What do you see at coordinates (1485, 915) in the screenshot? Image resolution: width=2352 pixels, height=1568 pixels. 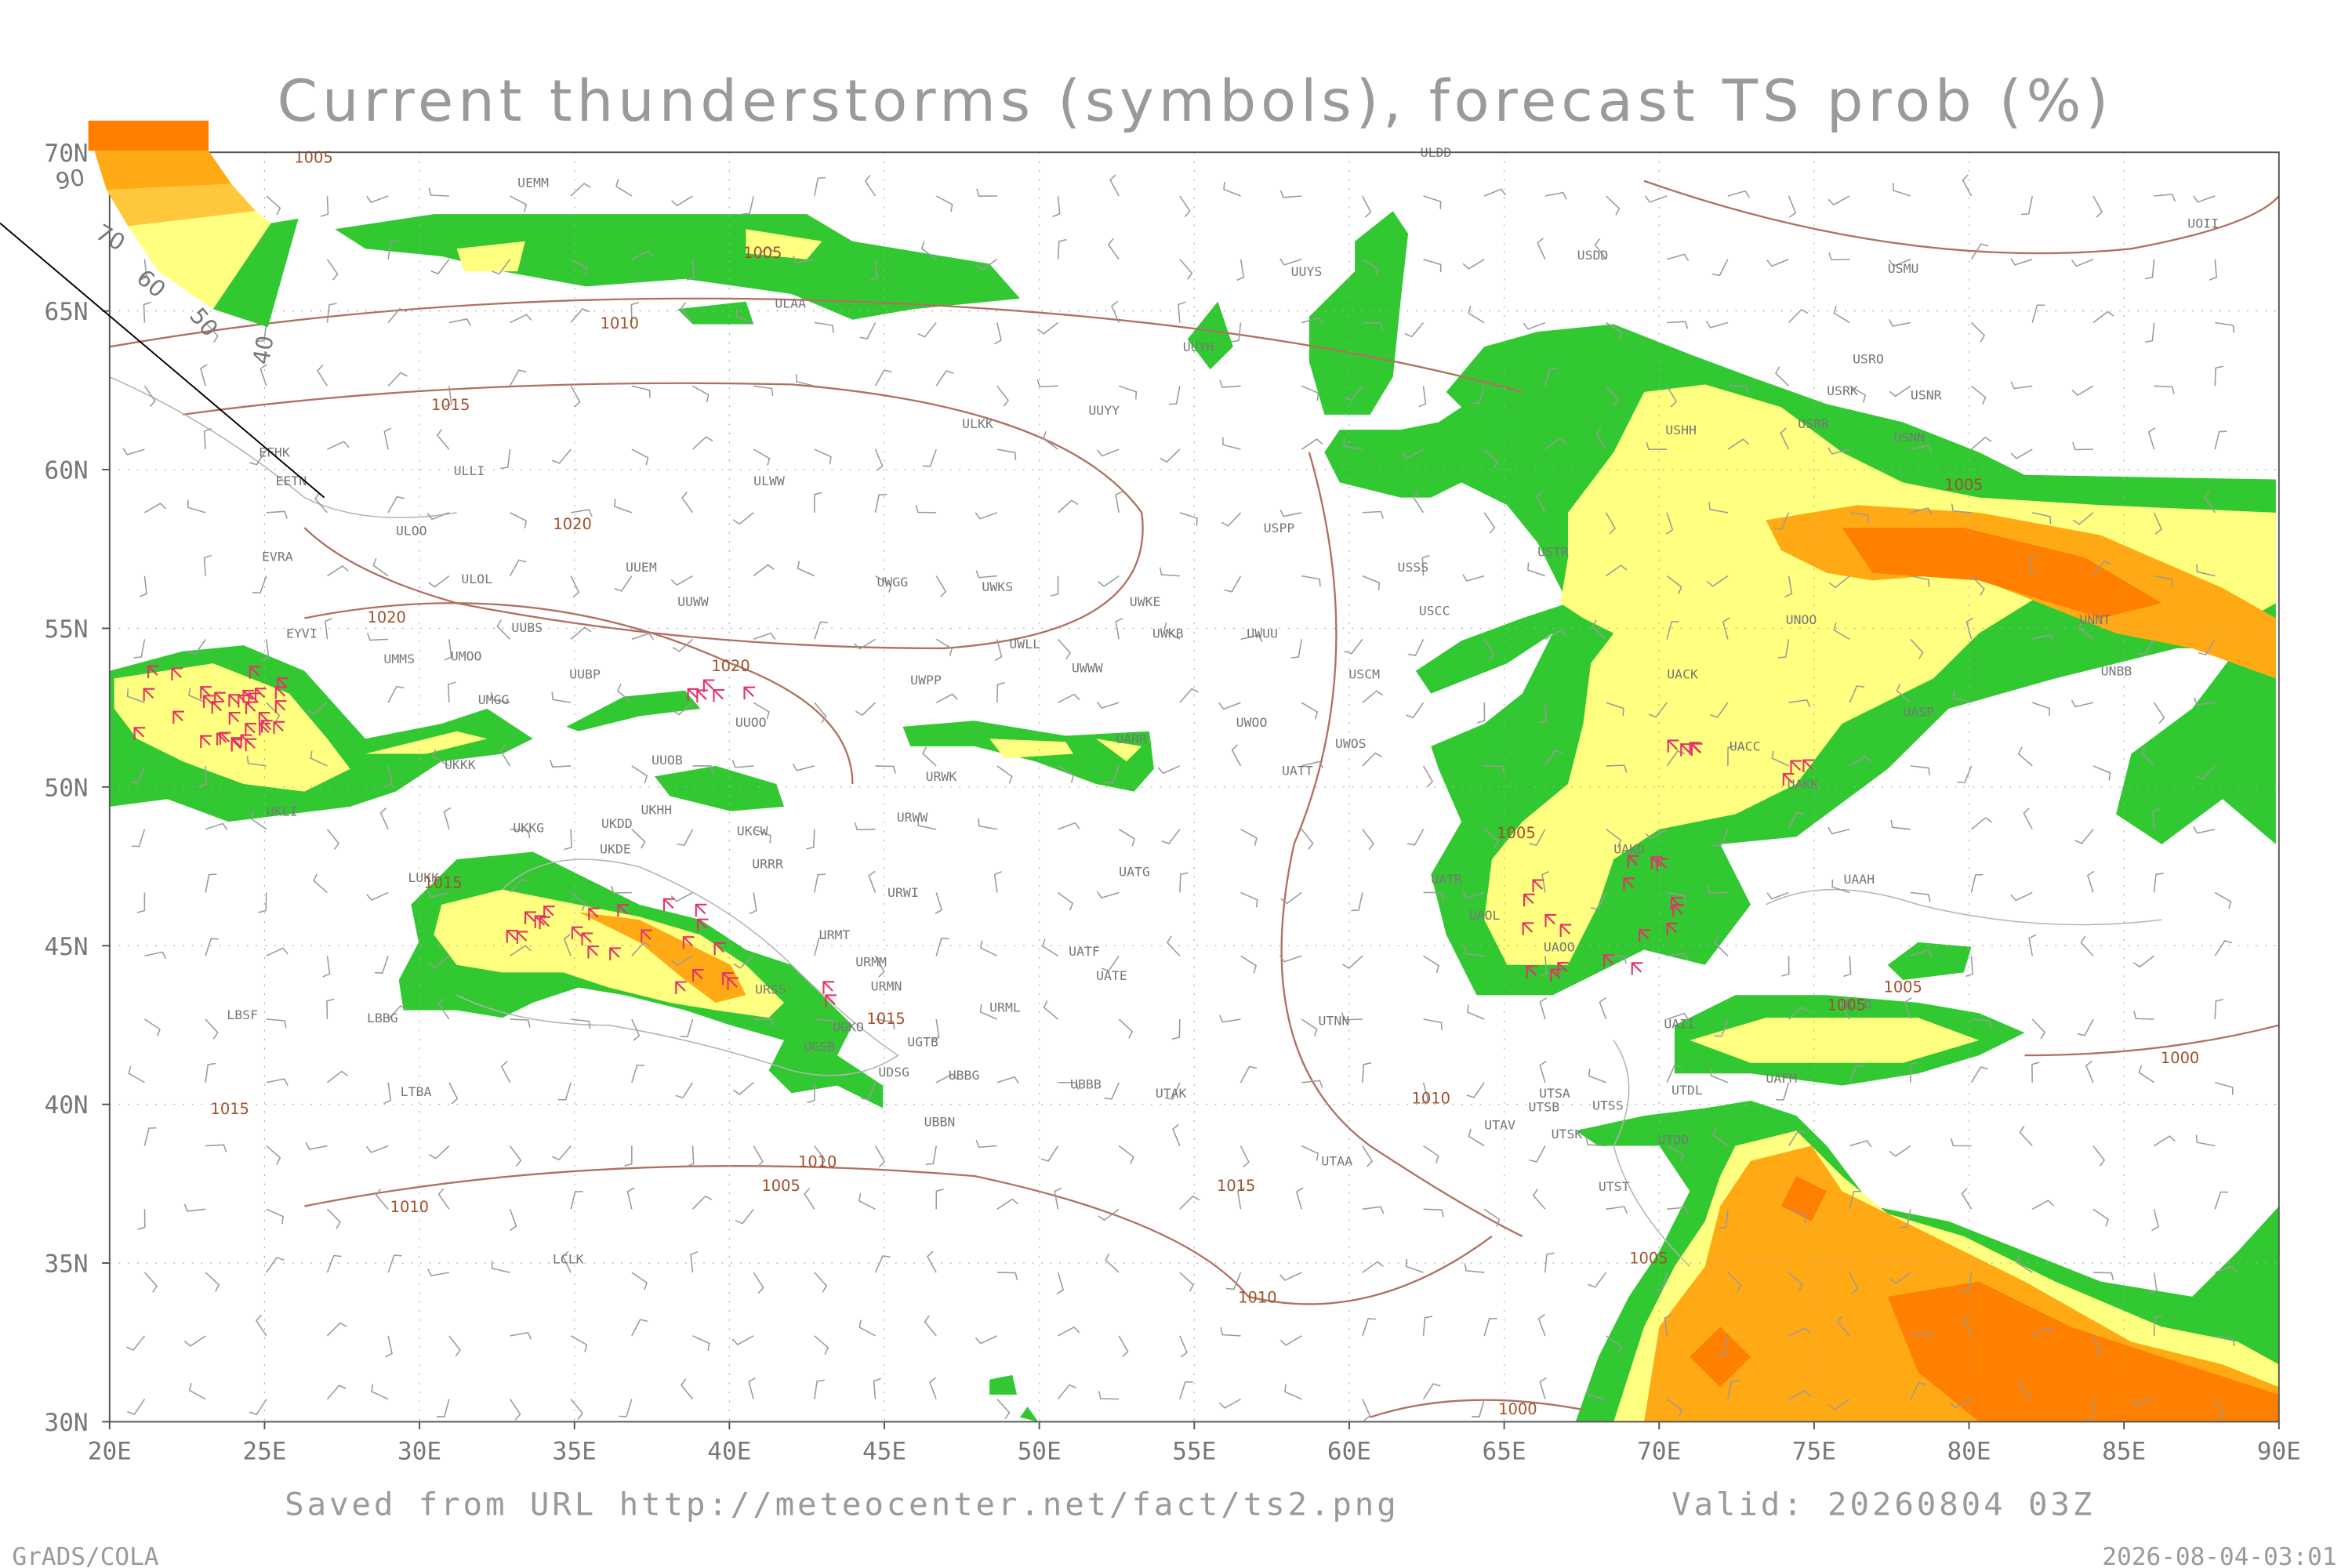 I see `station-label: UAOL` at bounding box center [1485, 915].